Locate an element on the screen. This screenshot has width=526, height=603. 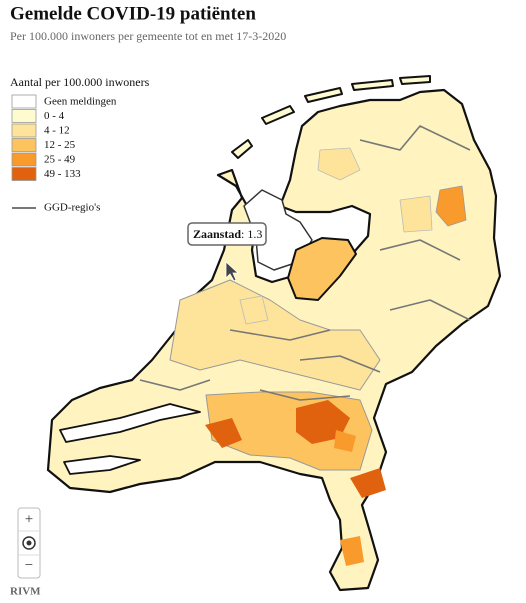
zeeland-water is located at coordinates (130, 439).